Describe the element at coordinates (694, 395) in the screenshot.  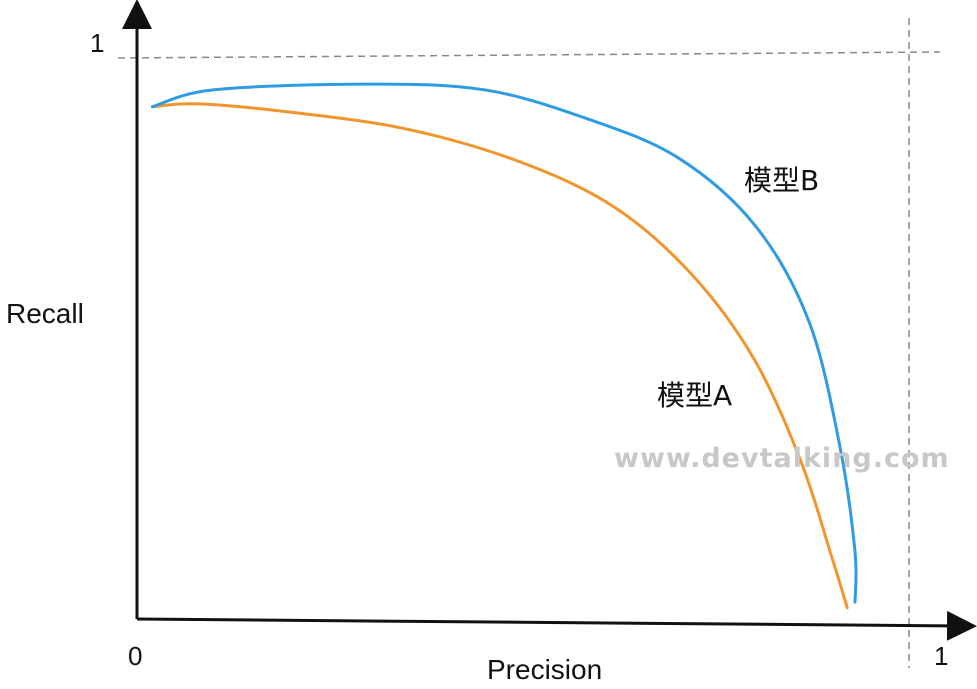
I see `series-label-model-a: 模型A` at that location.